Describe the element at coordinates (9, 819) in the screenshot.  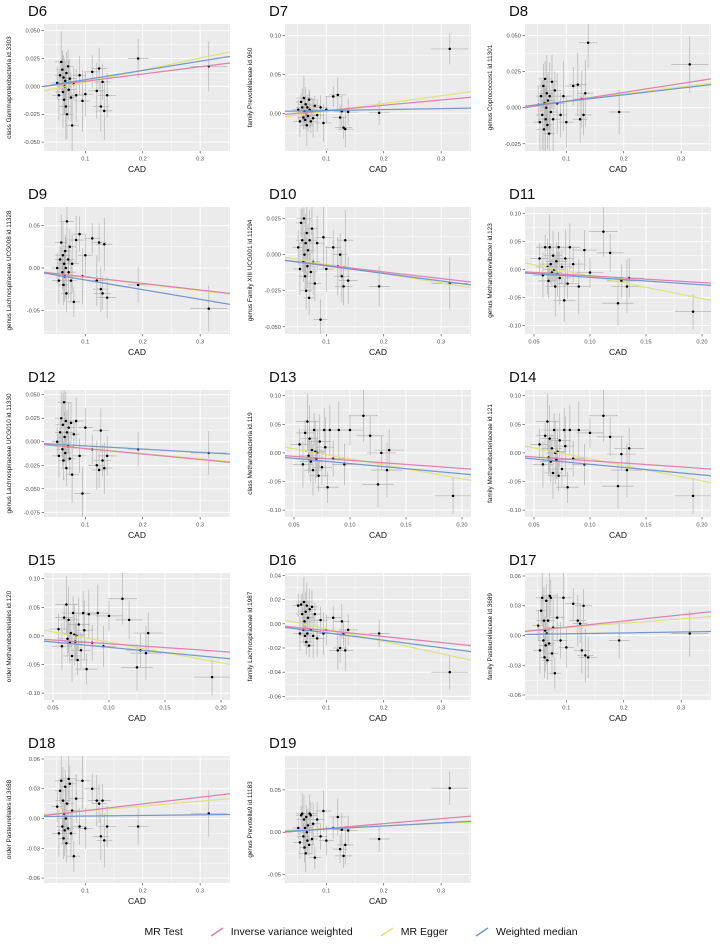
I see `y-axis-label: order Pasteurellales id.3688` at that location.